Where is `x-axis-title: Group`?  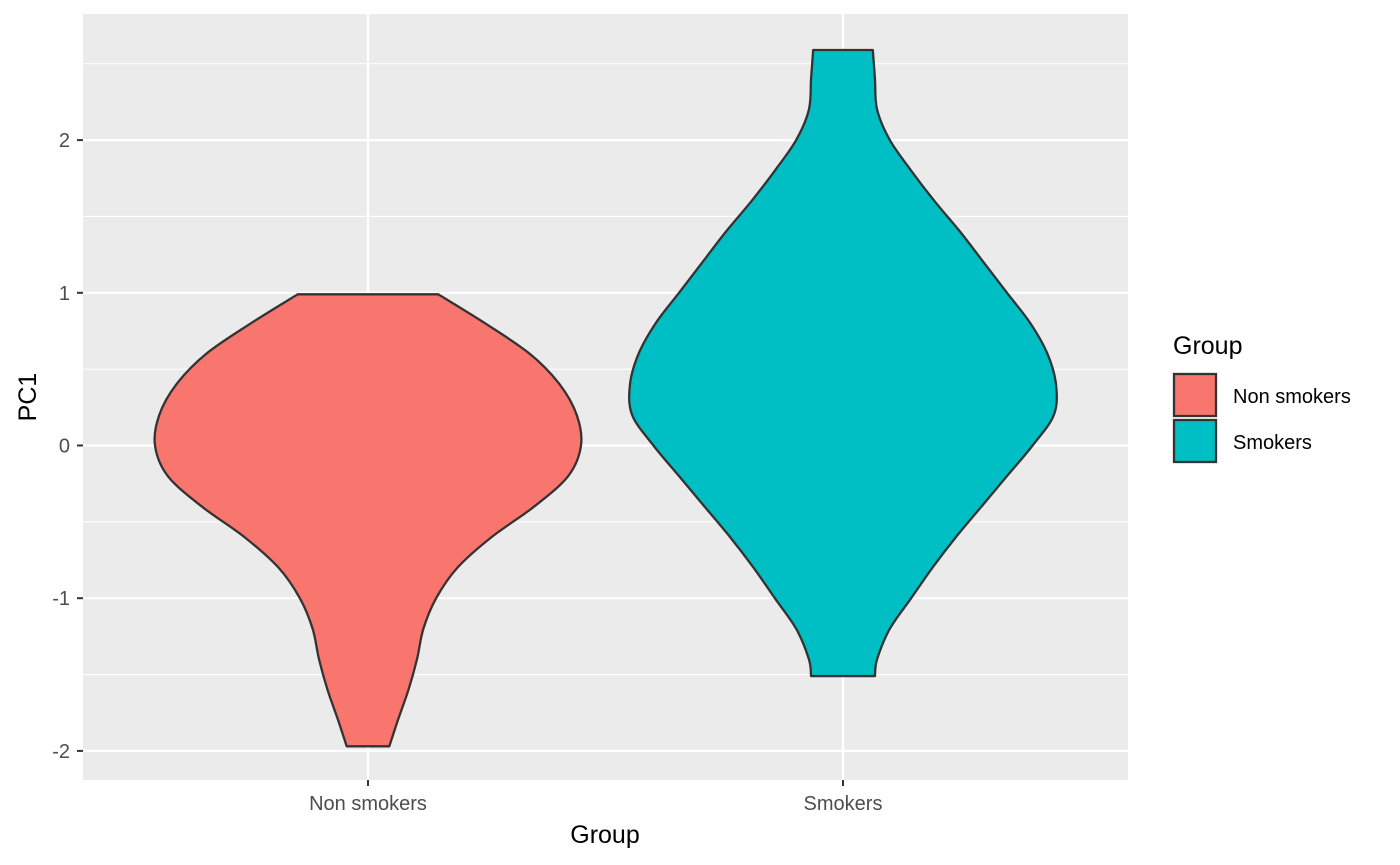
x-axis-title: Group is located at coordinates (604, 835).